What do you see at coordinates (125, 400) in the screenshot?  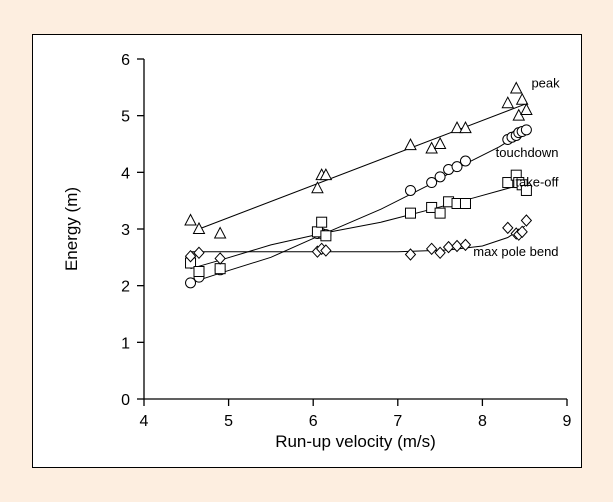 I see `y-tick-label: 0` at bounding box center [125, 400].